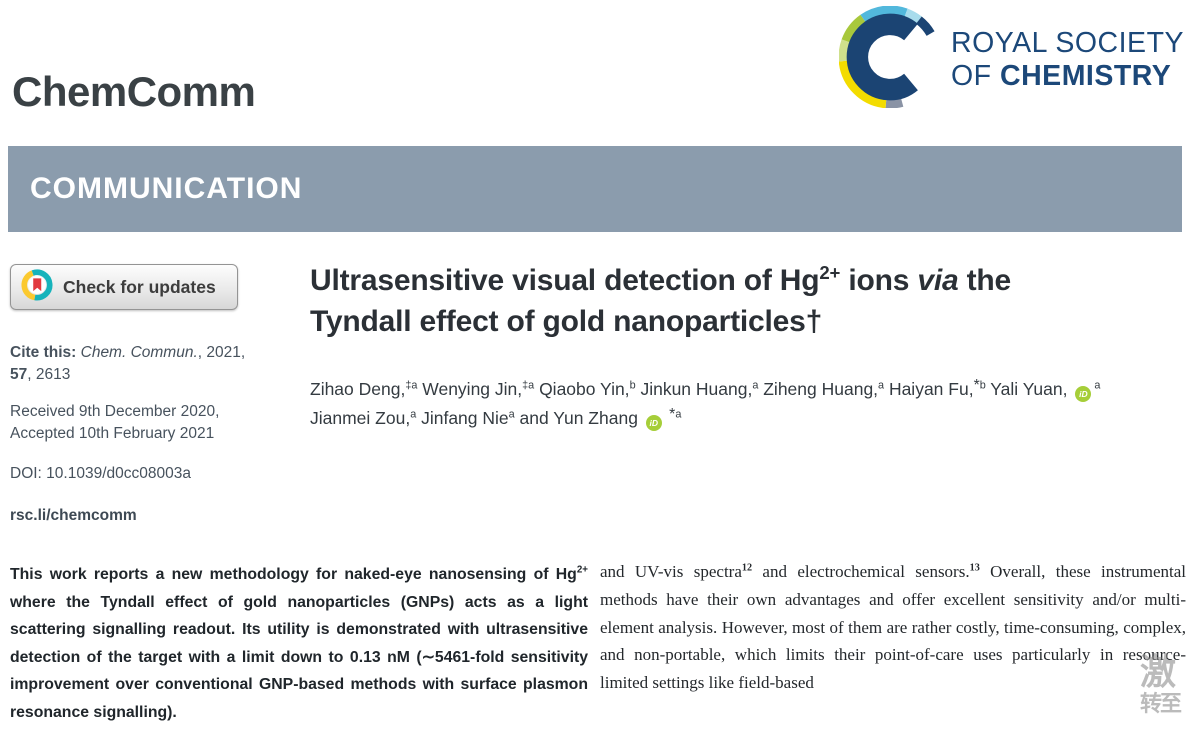 Image resolution: width=1190 pixels, height=730 pixels. I want to click on check-for-updates-label: Check for updates, so click(139, 286).